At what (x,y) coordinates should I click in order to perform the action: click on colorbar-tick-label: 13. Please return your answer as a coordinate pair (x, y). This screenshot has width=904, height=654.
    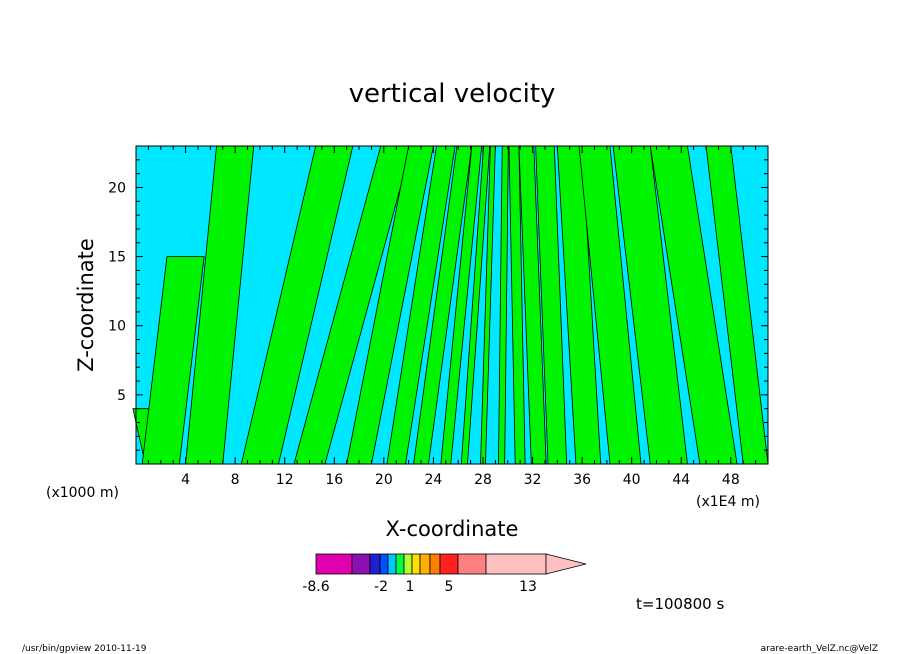
    Looking at the image, I should click on (528, 587).